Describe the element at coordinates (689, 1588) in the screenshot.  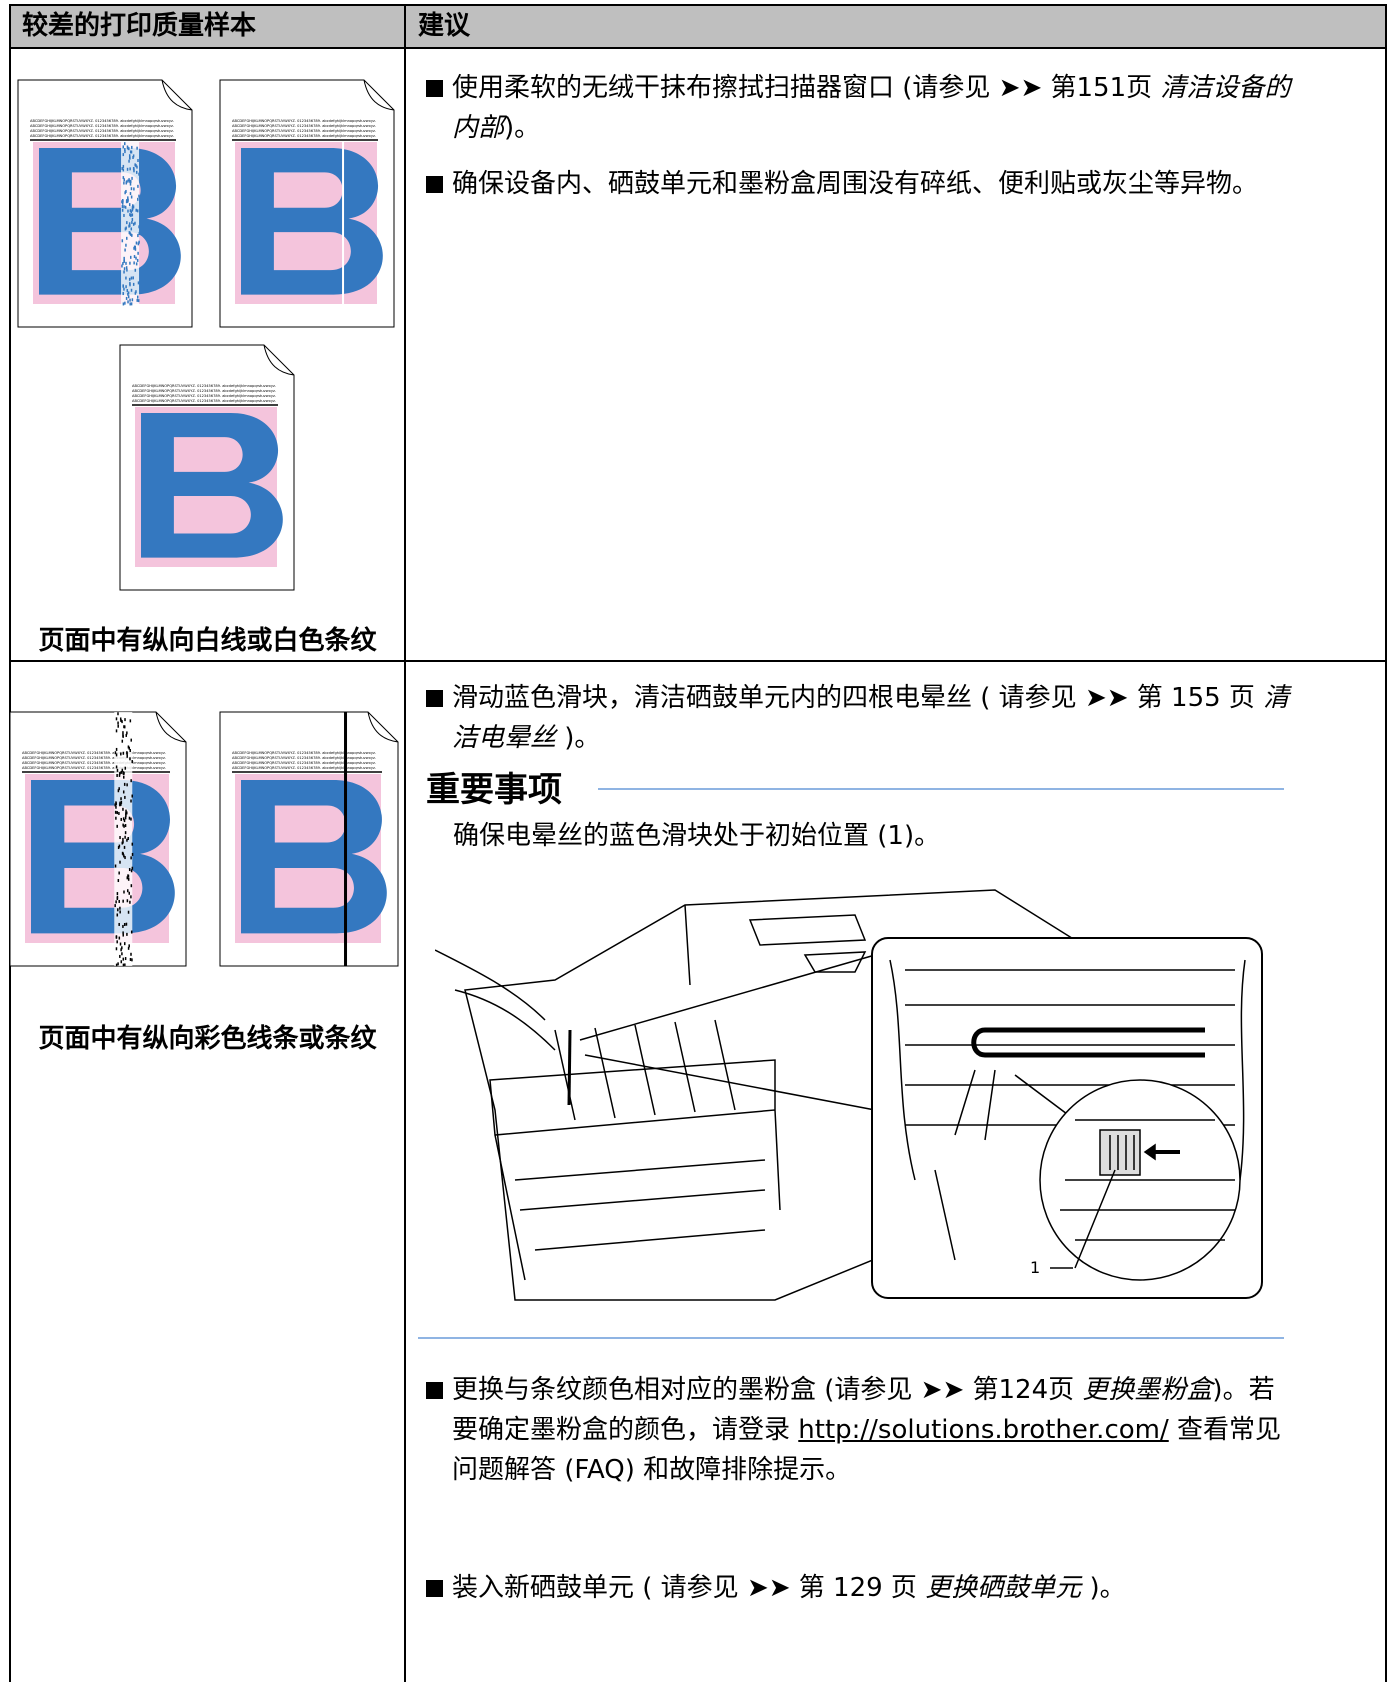
I see `text: 装入新硒鼓单元 ( 请参见 ➤➤ 第 129 页` at that location.